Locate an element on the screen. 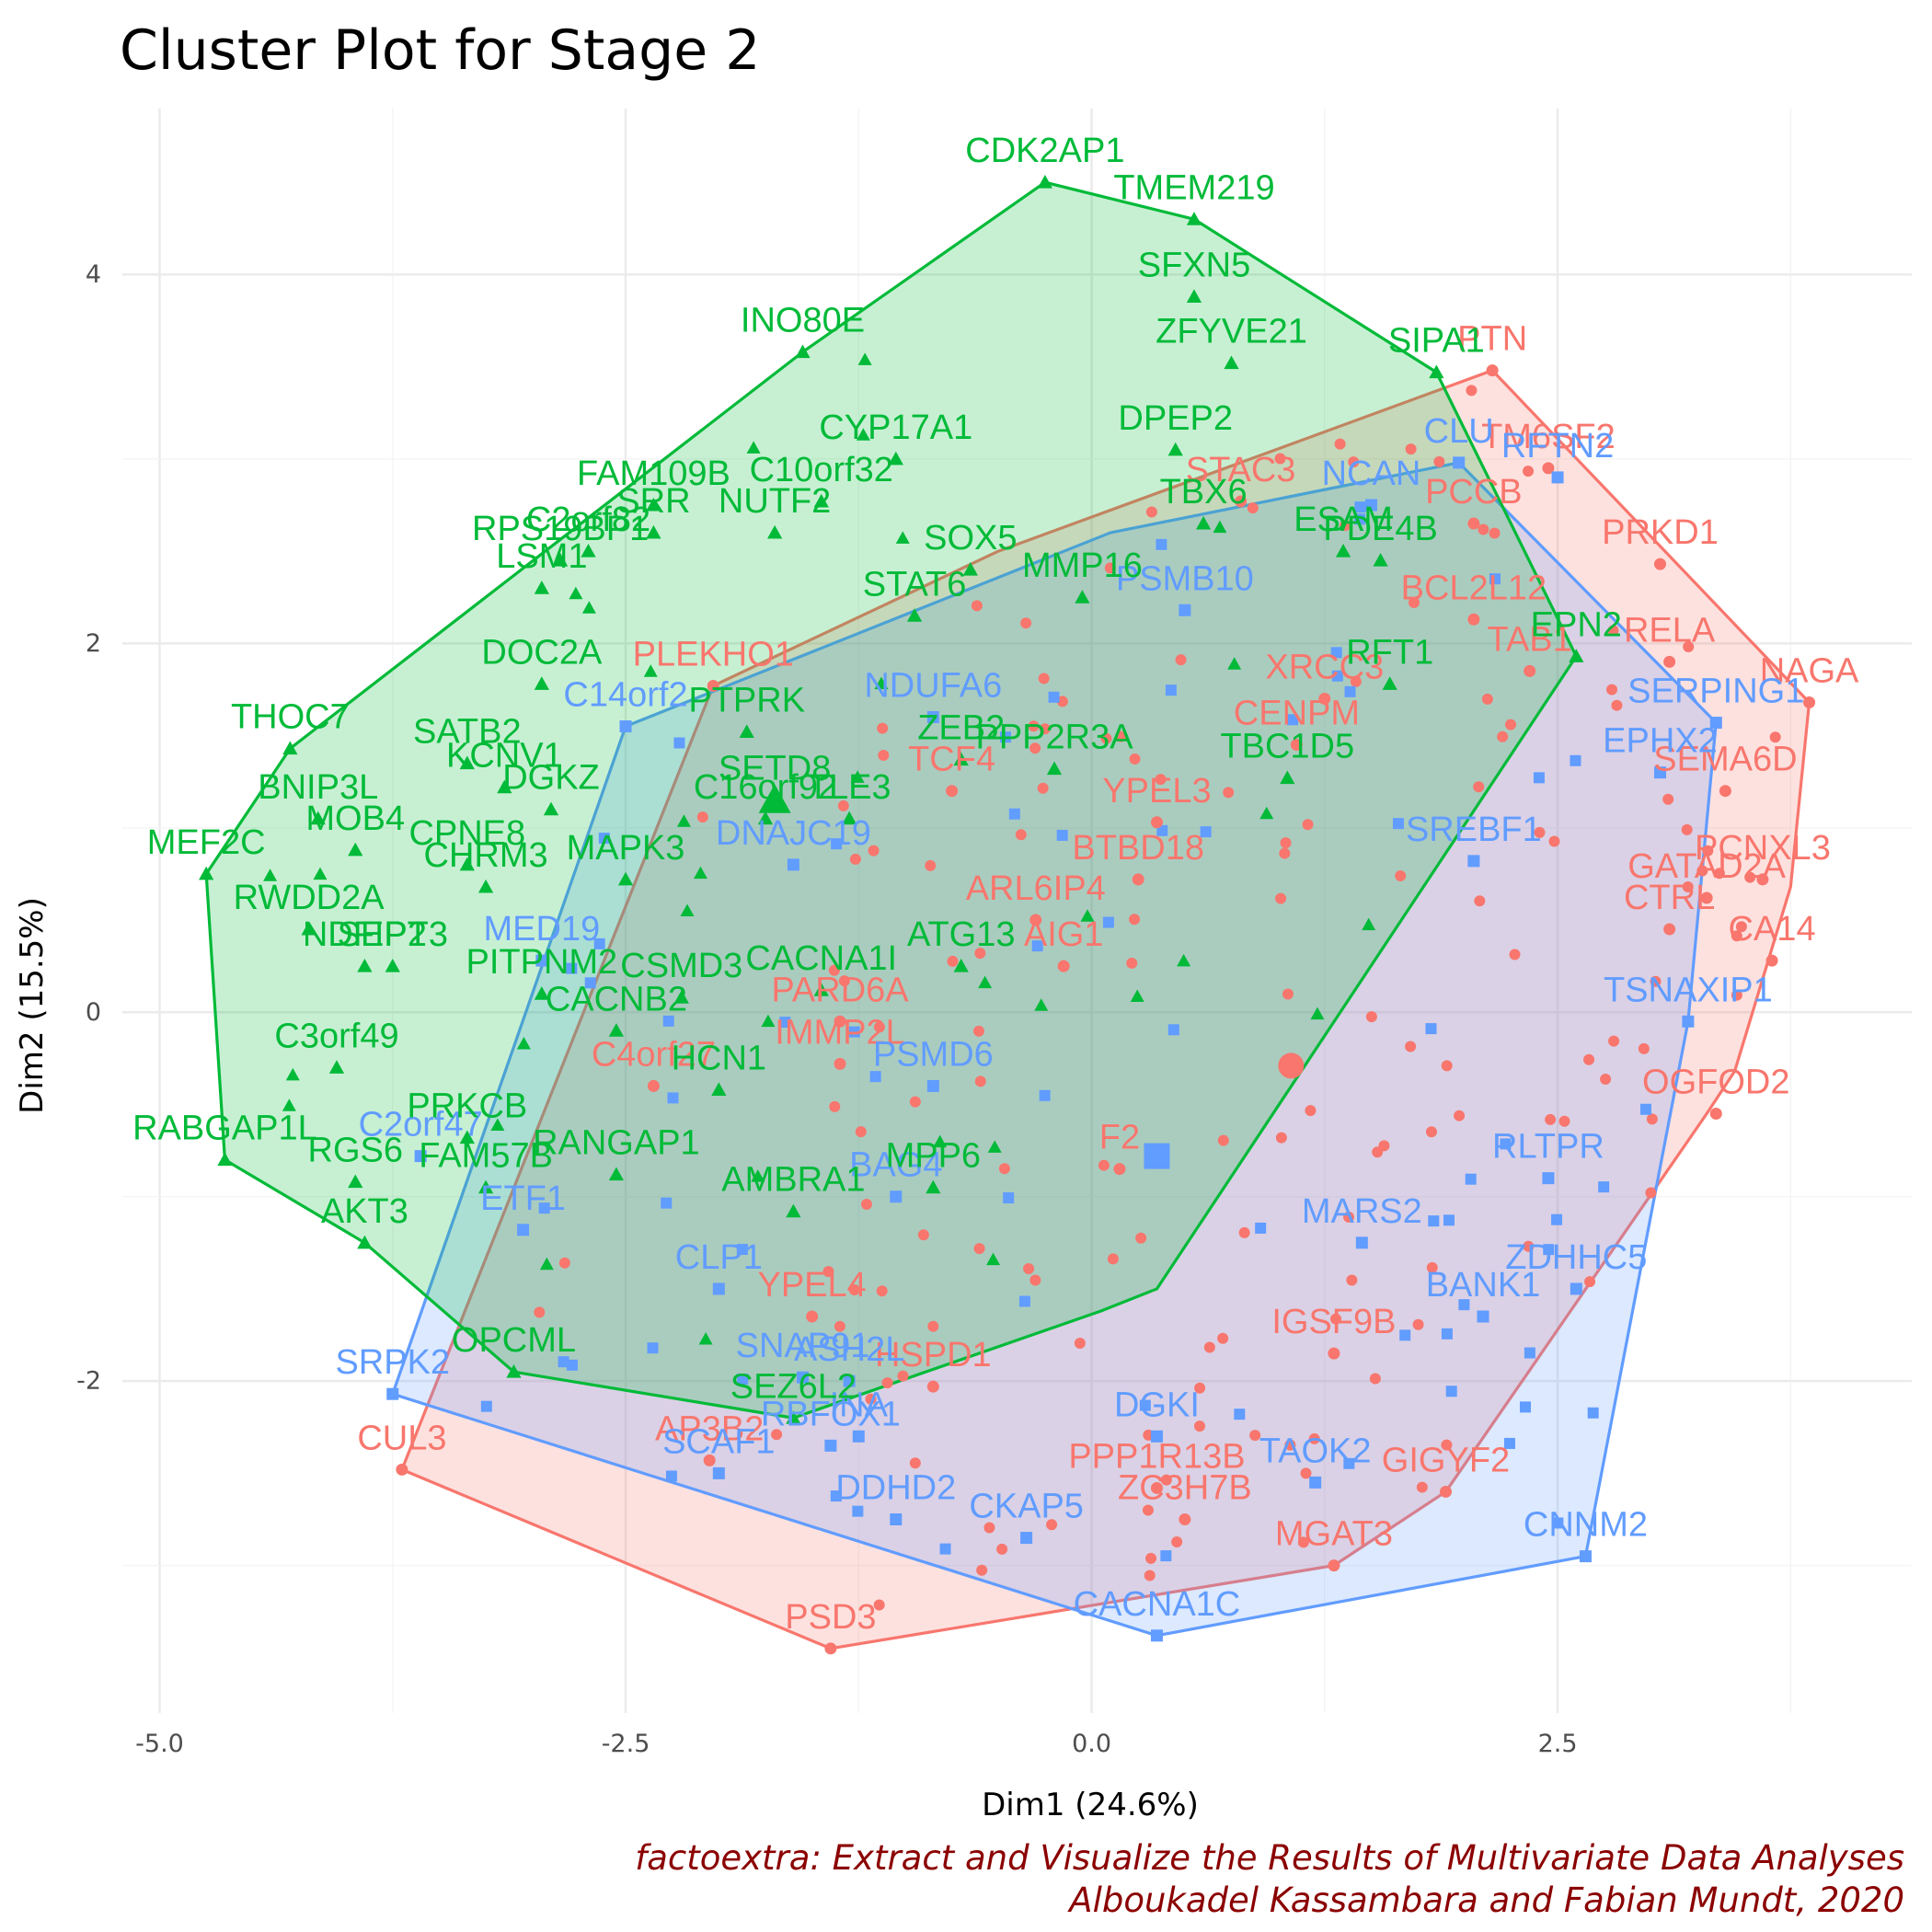  y-tick-label: 2 is located at coordinates (93, 643).